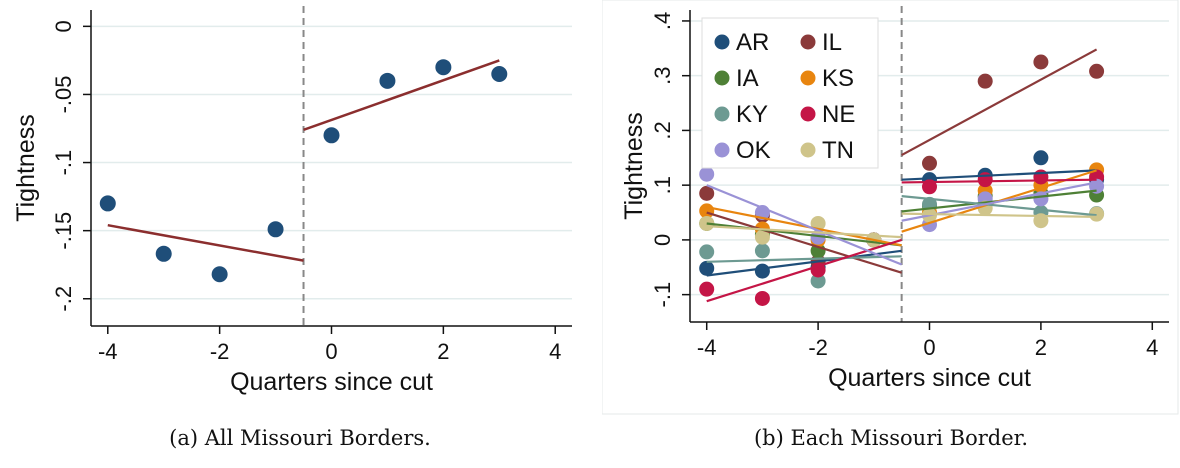 Image resolution: width=1180 pixels, height=468 pixels. I want to click on legend-label-tn: TN, so click(838, 150).